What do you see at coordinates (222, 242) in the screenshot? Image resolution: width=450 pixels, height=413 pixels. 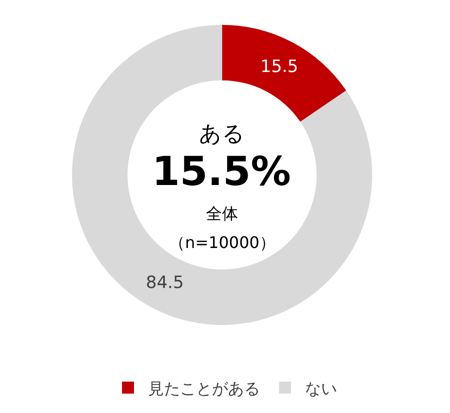 I see `text: （n=10000）` at bounding box center [222, 242].